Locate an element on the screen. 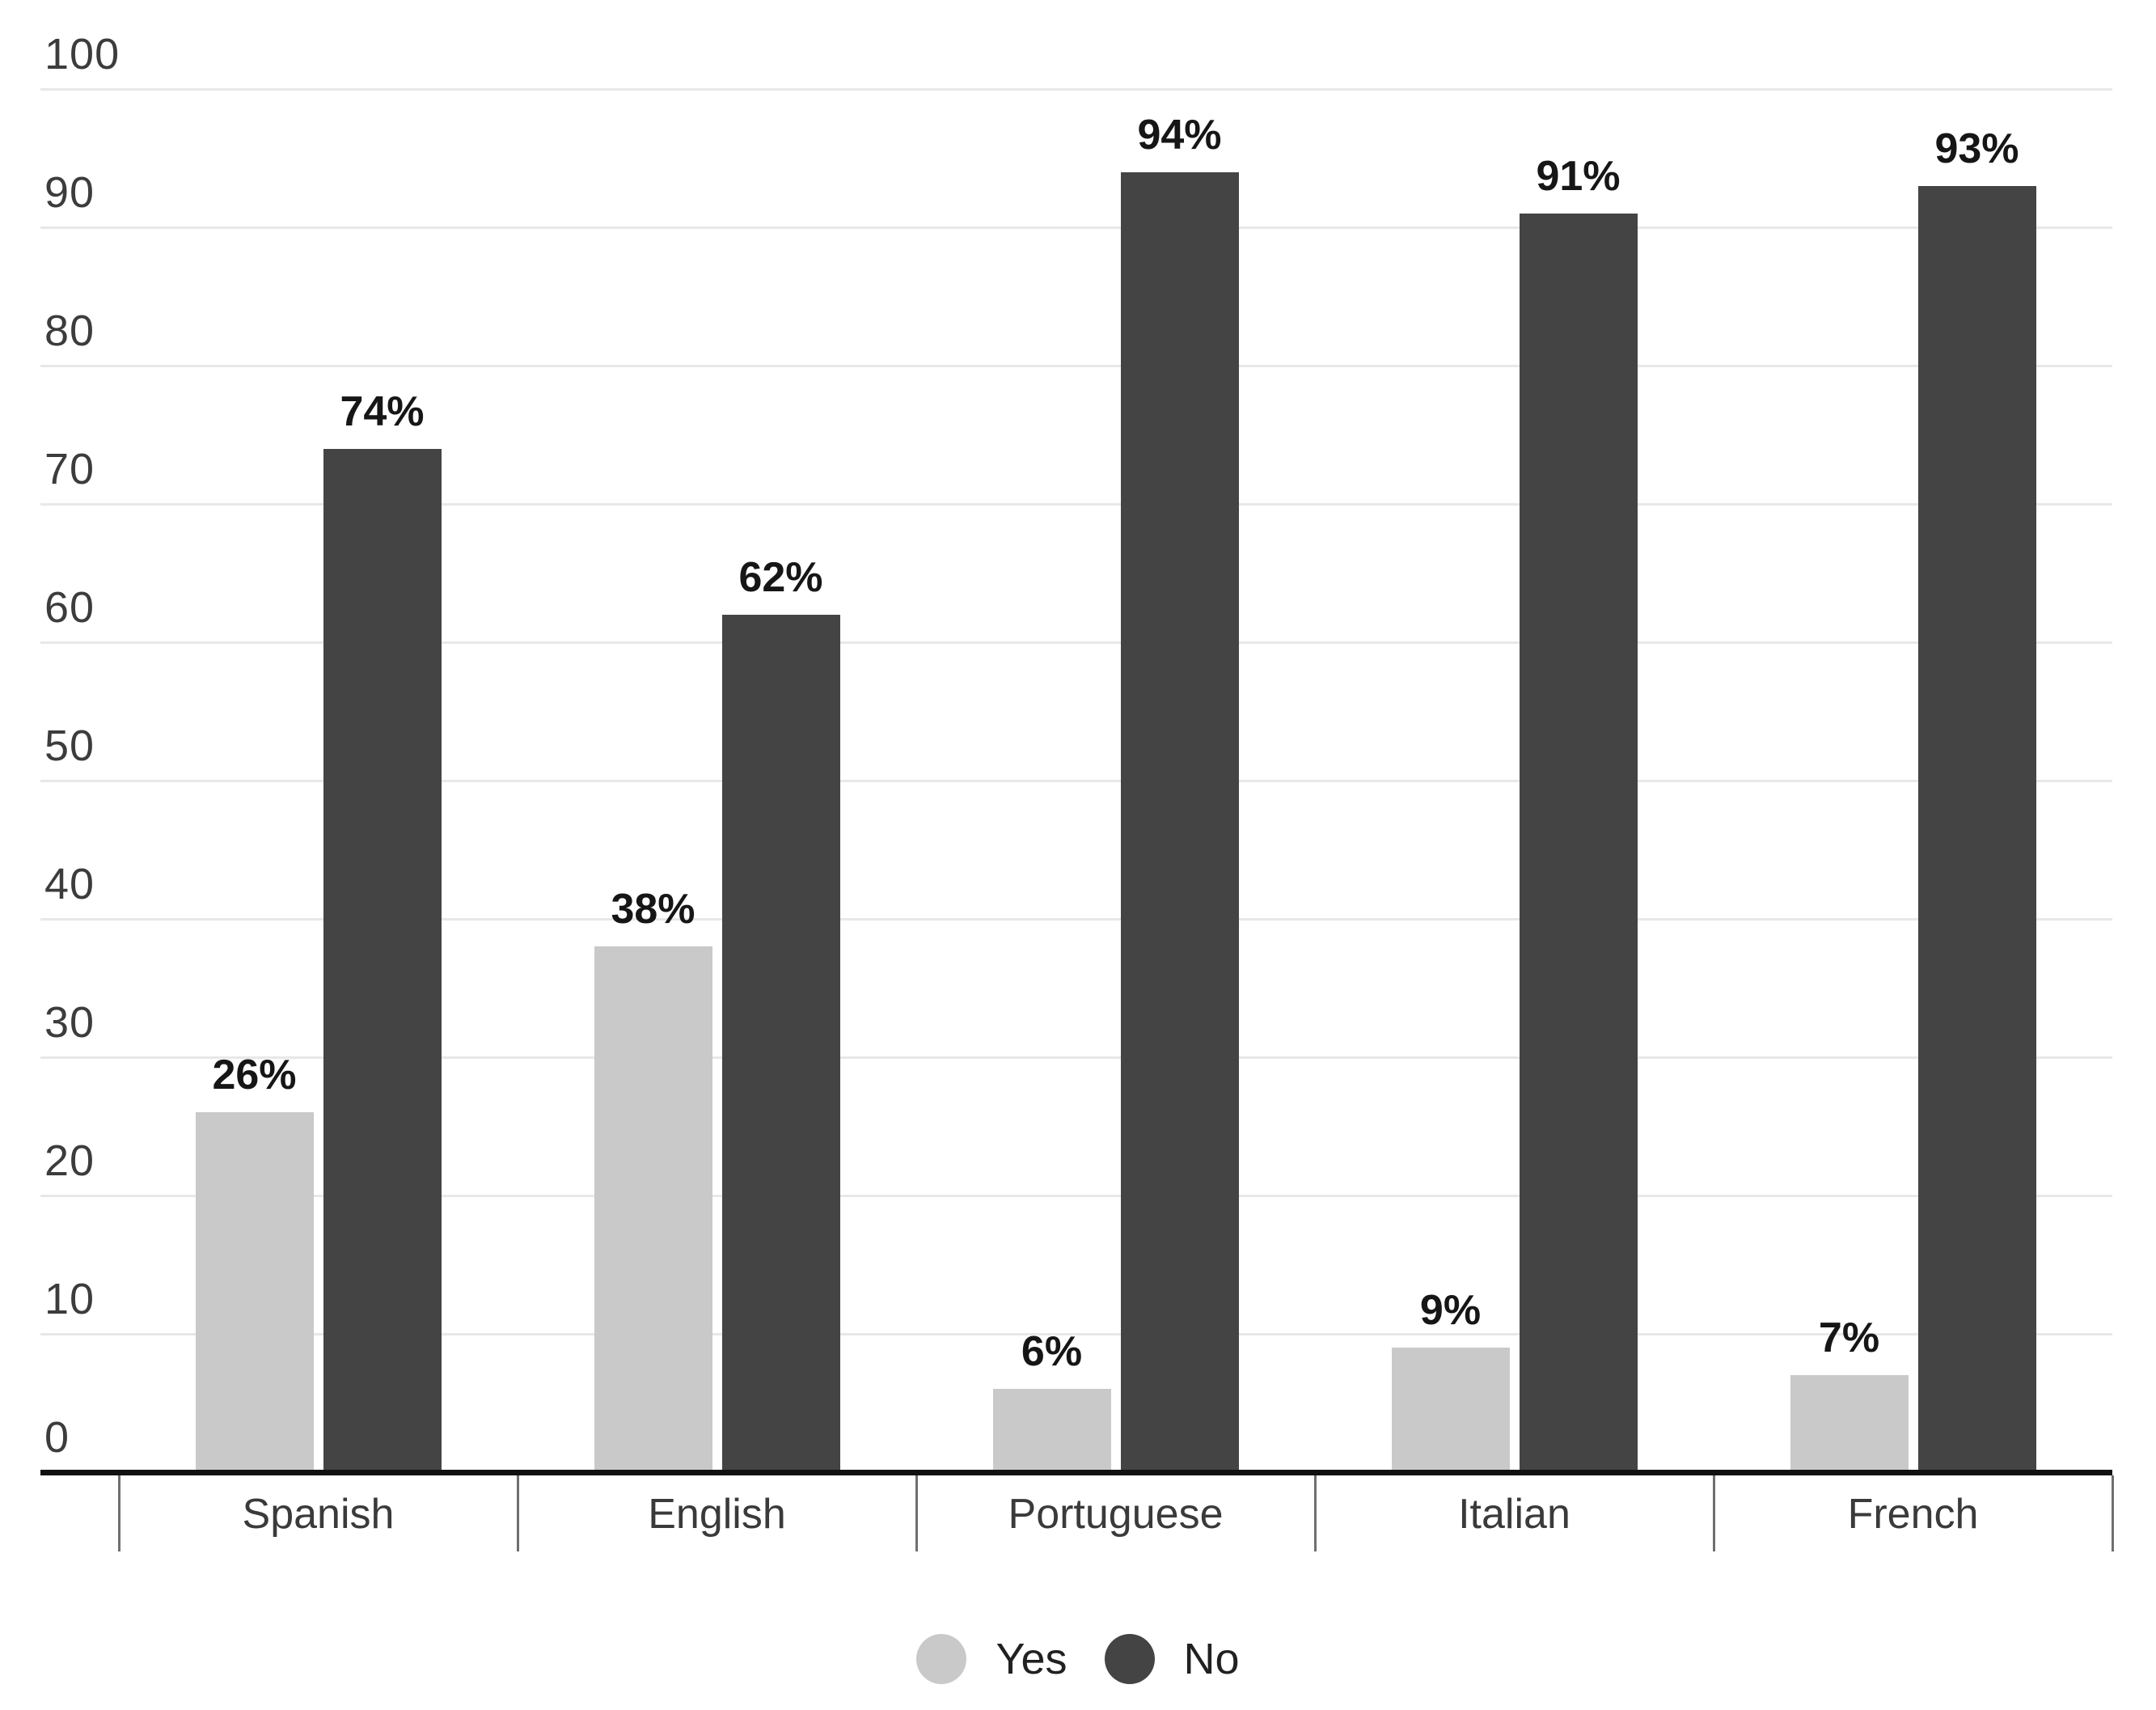  y-axis-tick-label: 40 is located at coordinates (70, 884).